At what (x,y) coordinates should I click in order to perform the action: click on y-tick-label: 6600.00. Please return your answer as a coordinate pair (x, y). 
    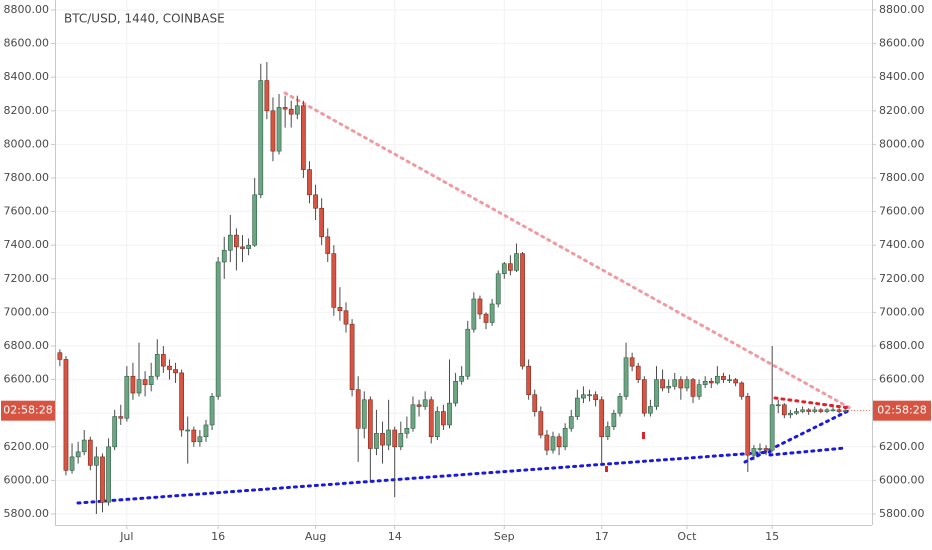
    Looking at the image, I should click on (27, 379).